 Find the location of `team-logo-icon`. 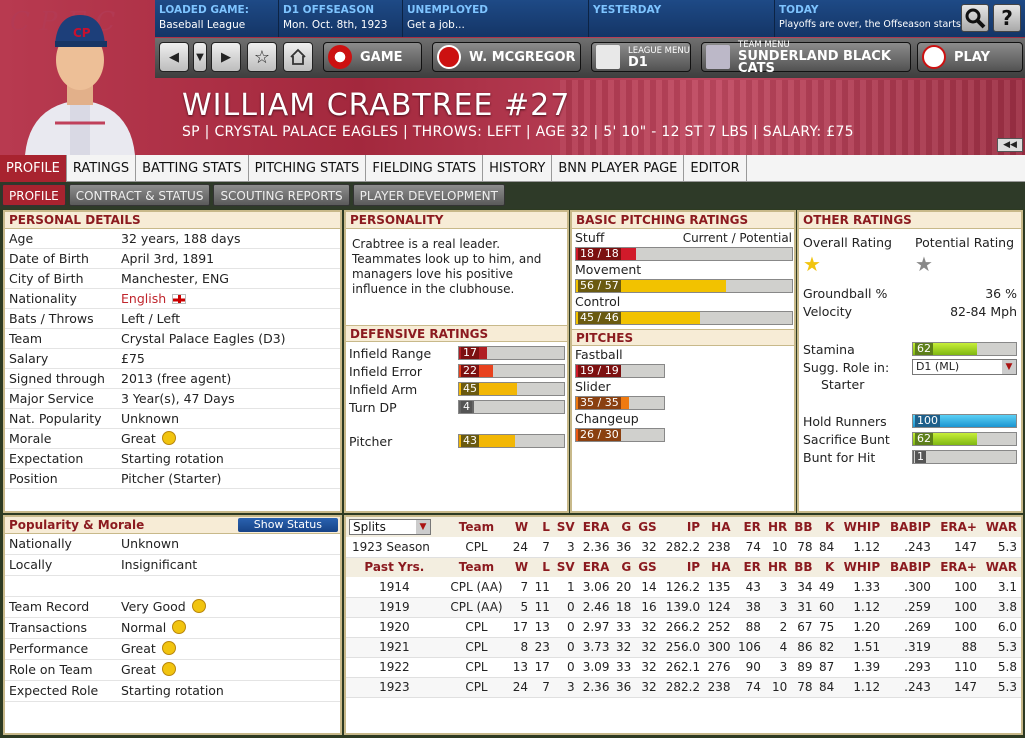

team-logo-icon is located at coordinates (718, 57).